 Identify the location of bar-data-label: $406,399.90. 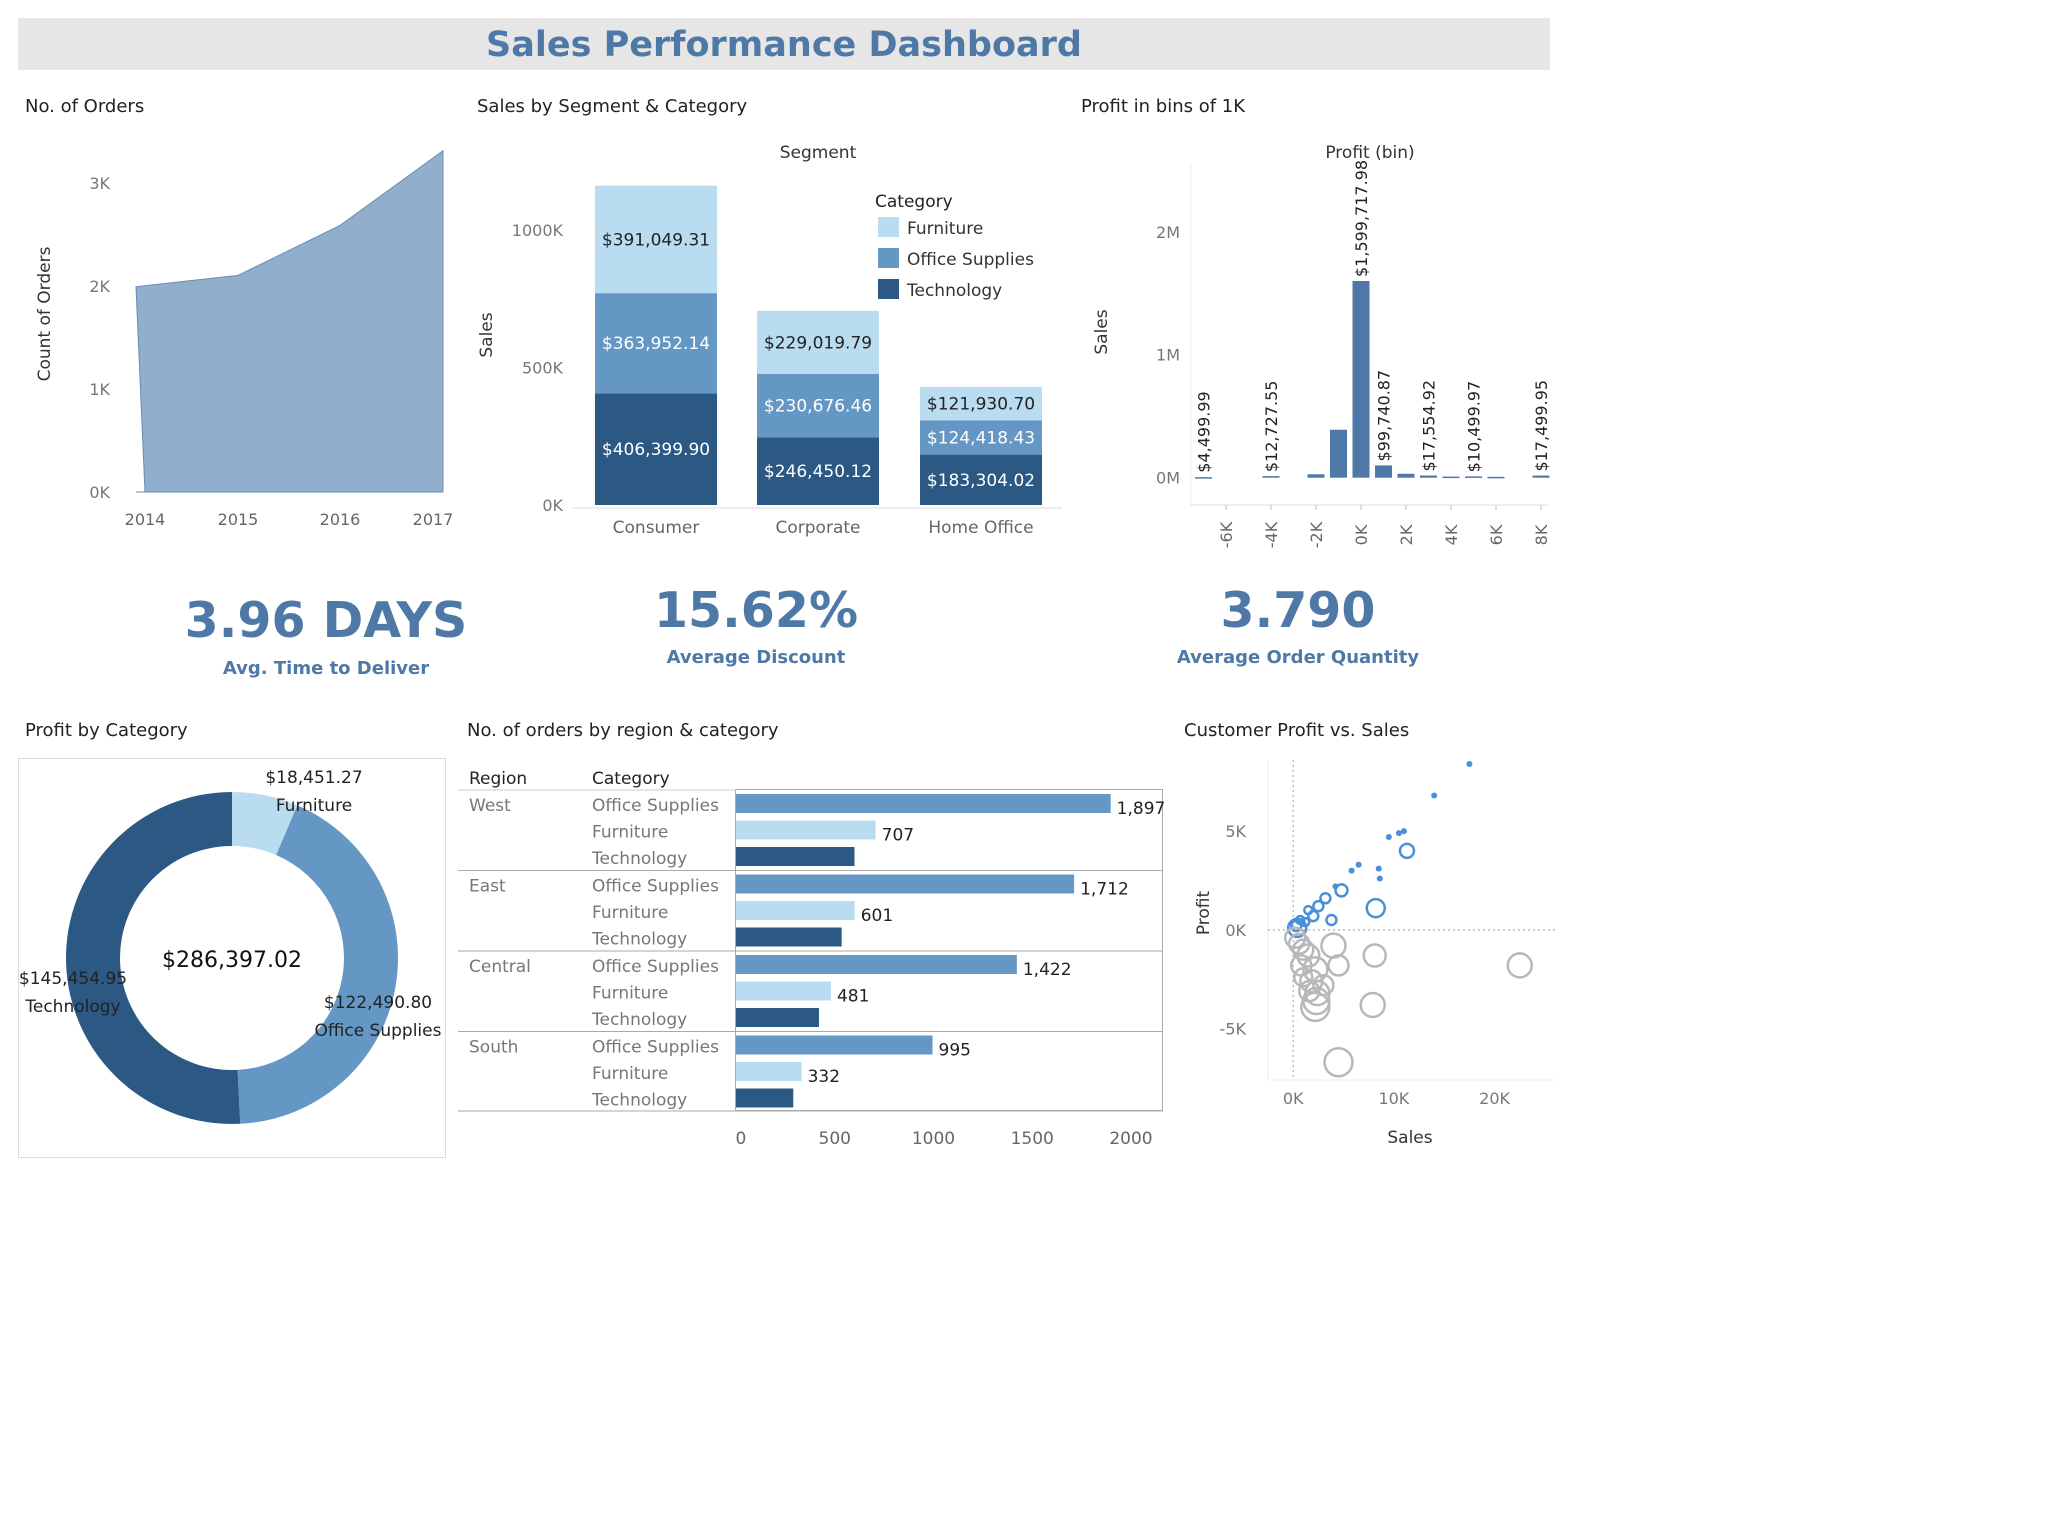
(656, 450).